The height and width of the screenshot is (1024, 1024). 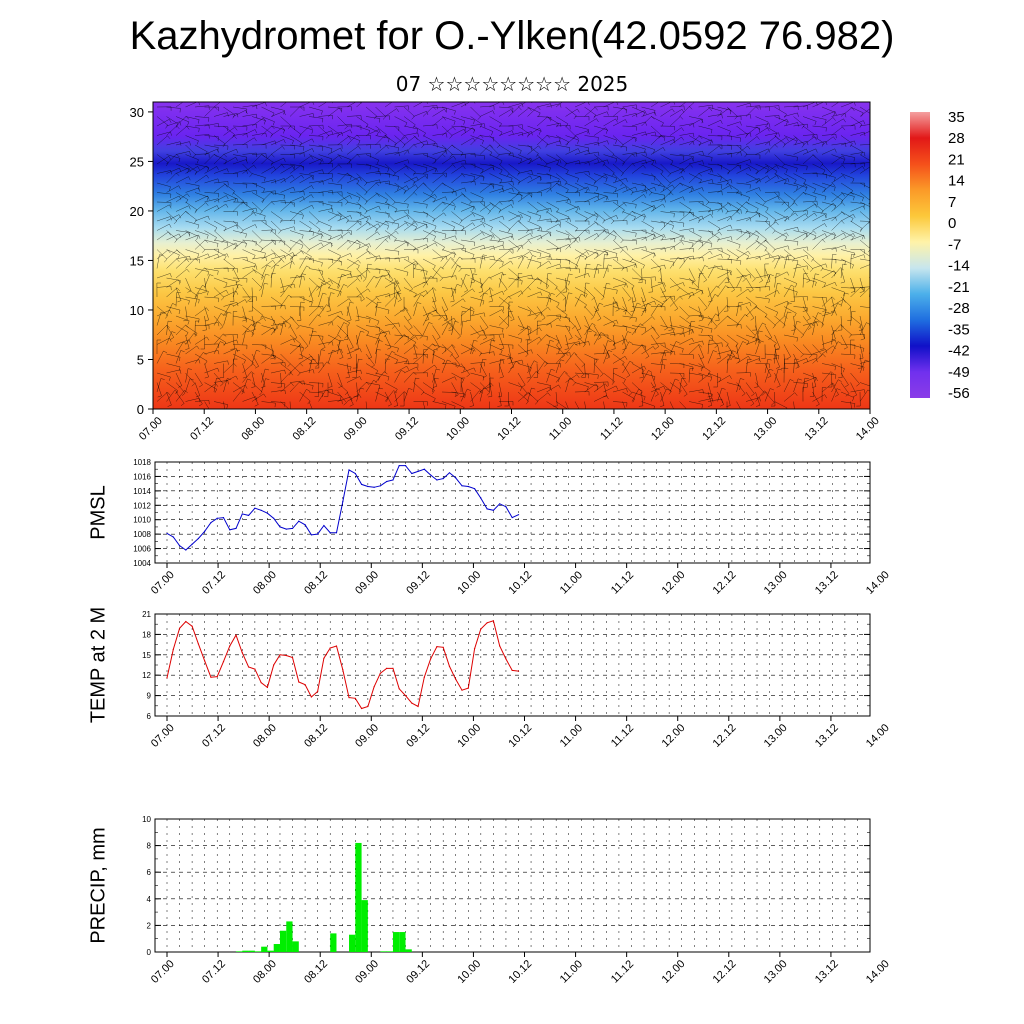 What do you see at coordinates (142, 534) in the screenshot?
I see `pmsl-ytick-label: 1008` at bounding box center [142, 534].